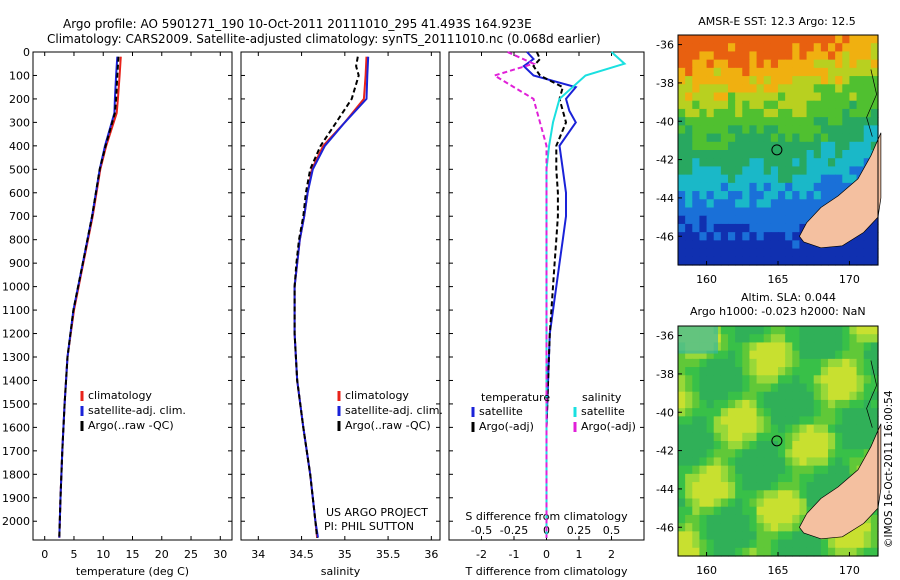  I want to click on depth-tick-label: 500, so click(19, 169).